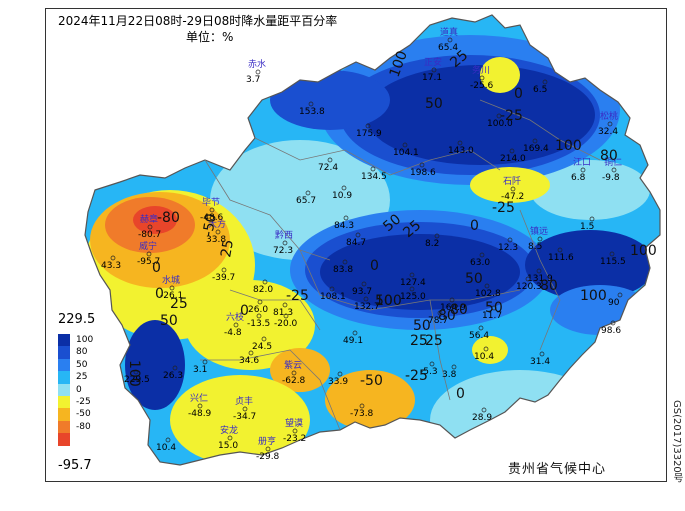 This screenshot has width=685, height=511. Describe the element at coordinates (512, 197) in the screenshot. I see `station-value: -47.2` at that location.